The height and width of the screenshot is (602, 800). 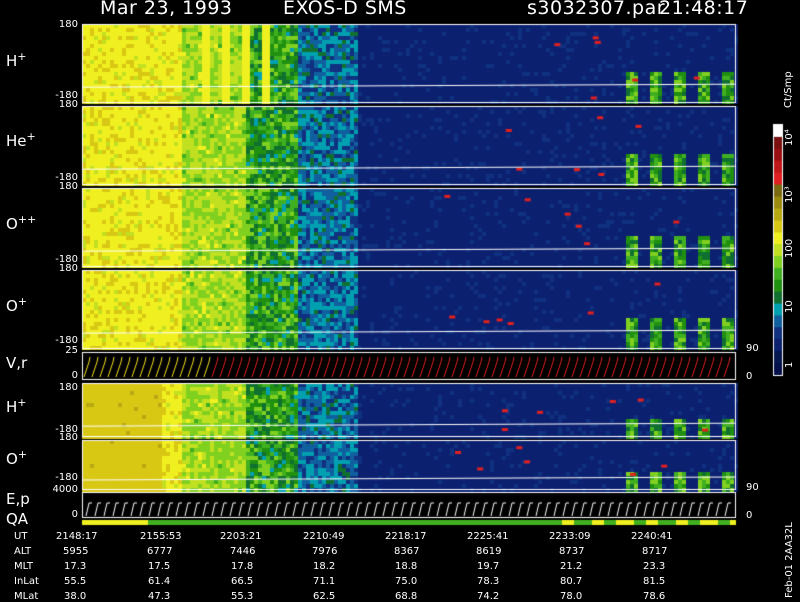 What do you see at coordinates (159, 566) in the screenshot?
I see `table-cell: 17.5` at bounding box center [159, 566].